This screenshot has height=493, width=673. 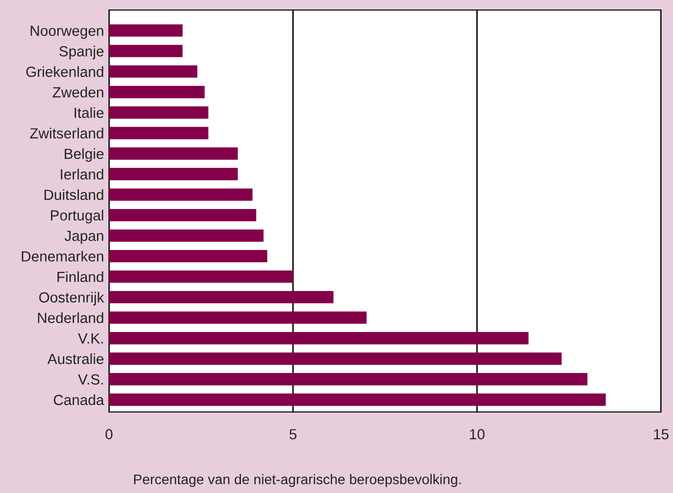 I want to click on y-tick-label: Italie, so click(x=89, y=112).